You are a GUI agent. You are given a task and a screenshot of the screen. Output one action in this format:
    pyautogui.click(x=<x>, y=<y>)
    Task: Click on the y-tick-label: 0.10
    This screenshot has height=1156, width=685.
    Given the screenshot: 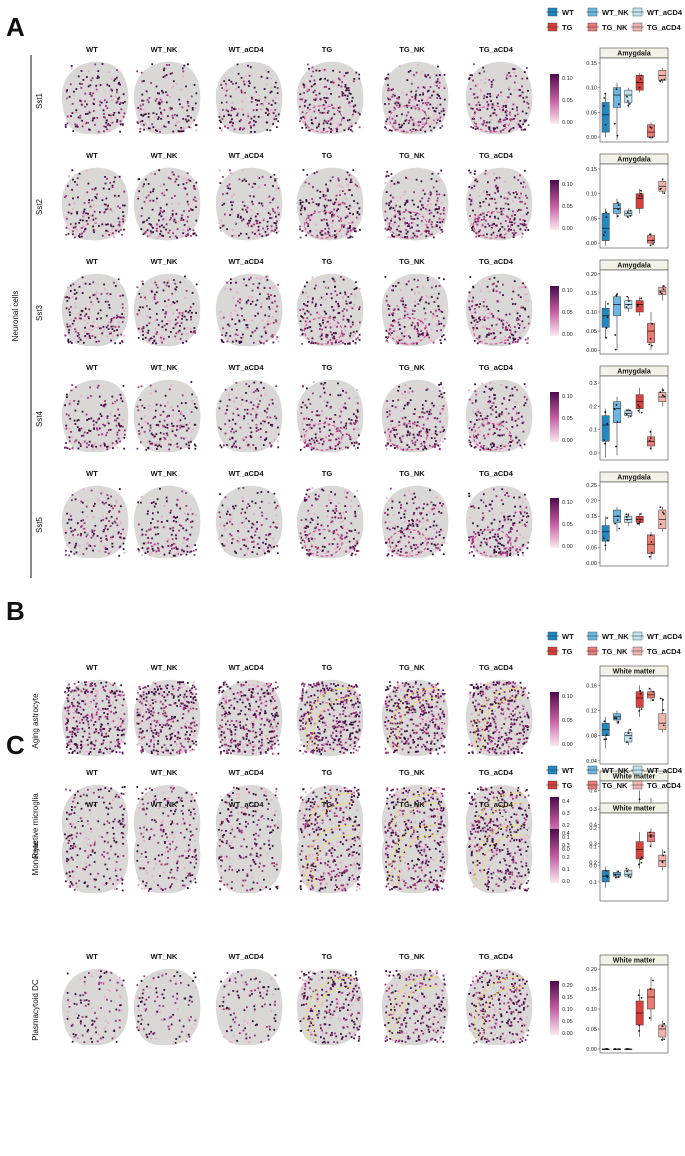 What is the action you would take?
    pyautogui.click(x=591, y=313)
    